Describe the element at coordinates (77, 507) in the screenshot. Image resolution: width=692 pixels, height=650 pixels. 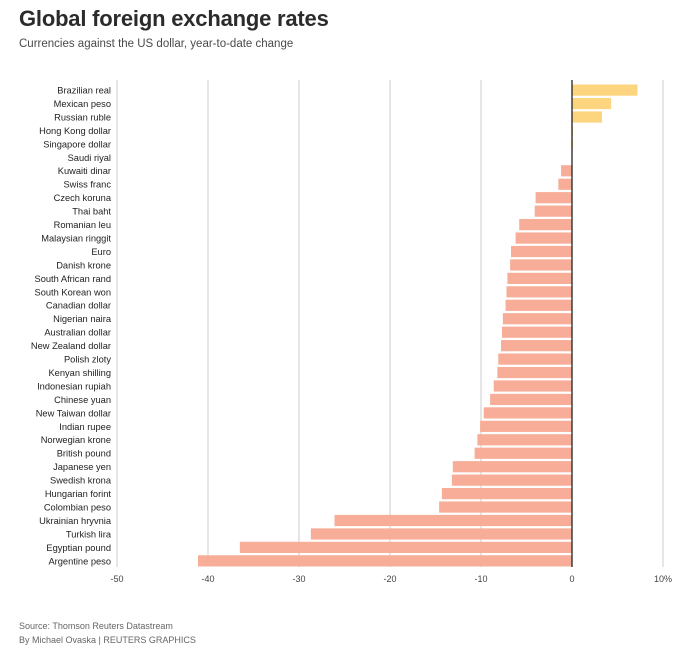
I see `category-label: Colombian peso` at that location.